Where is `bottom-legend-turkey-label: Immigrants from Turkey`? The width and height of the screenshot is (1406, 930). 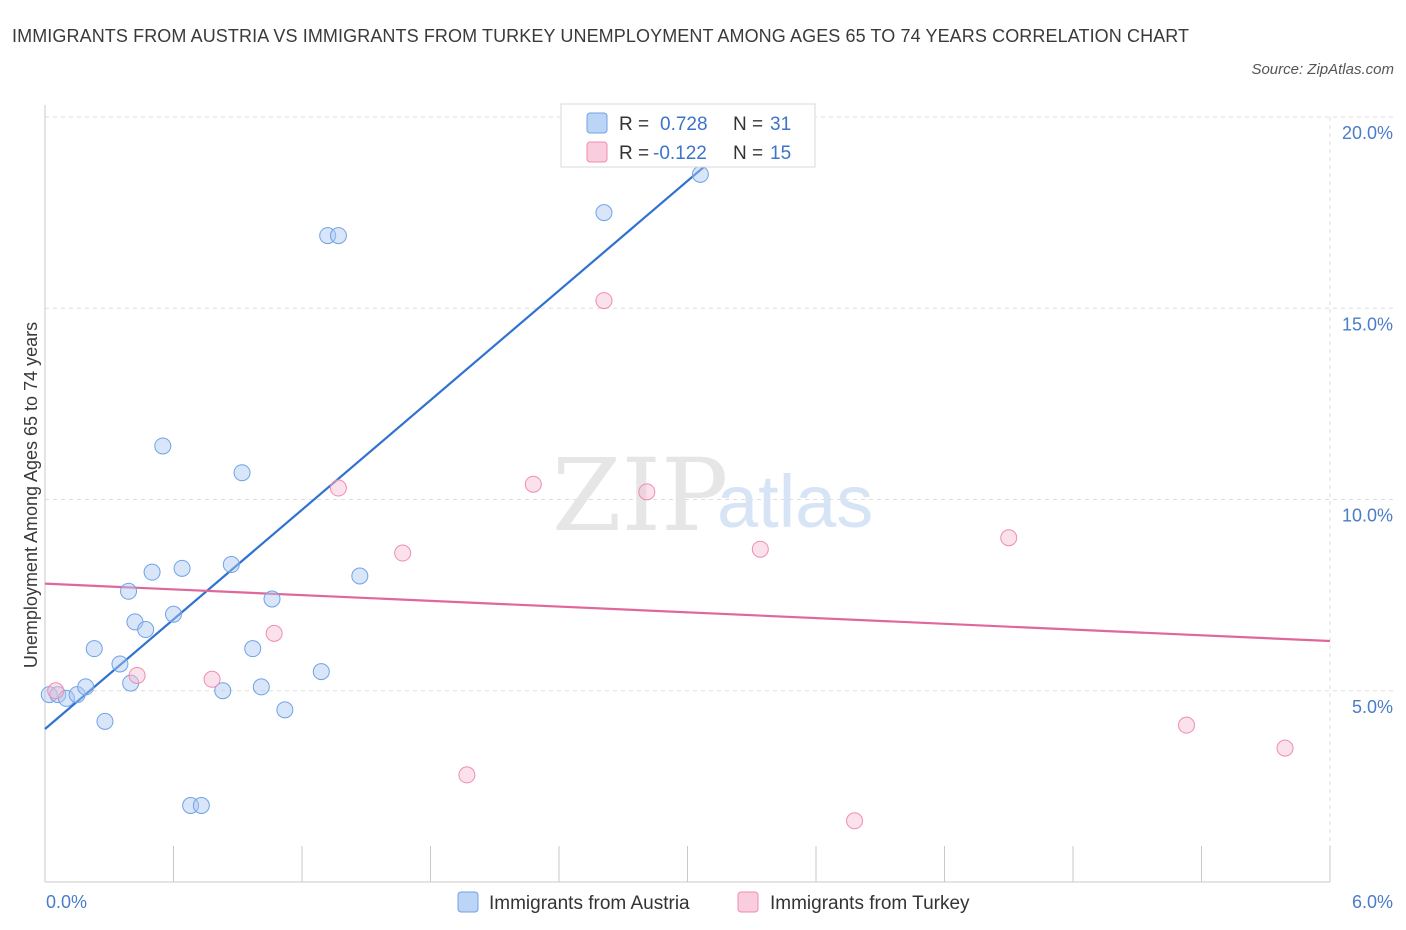 bottom-legend-turkey-label: Immigrants from Turkey is located at coordinates (870, 903).